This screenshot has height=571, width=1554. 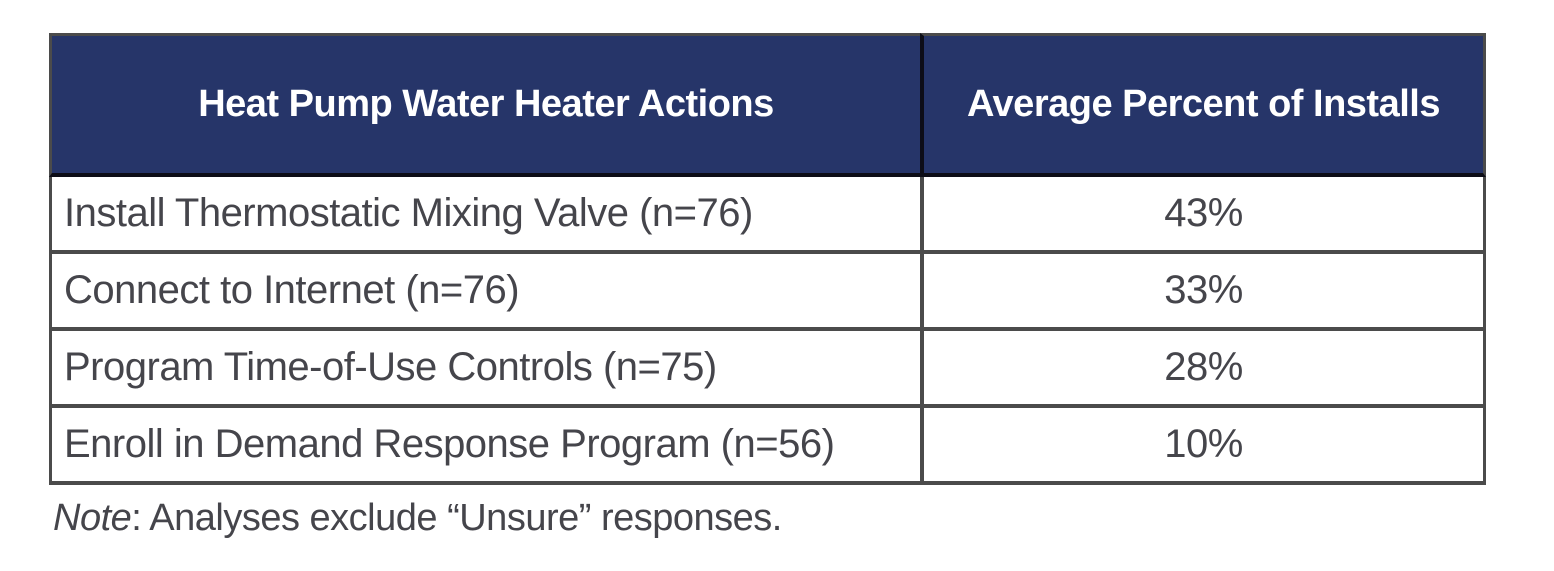 What do you see at coordinates (456, 518) in the screenshot?
I see `note-text: : Analyses exclude “Unsure” responses.` at bounding box center [456, 518].